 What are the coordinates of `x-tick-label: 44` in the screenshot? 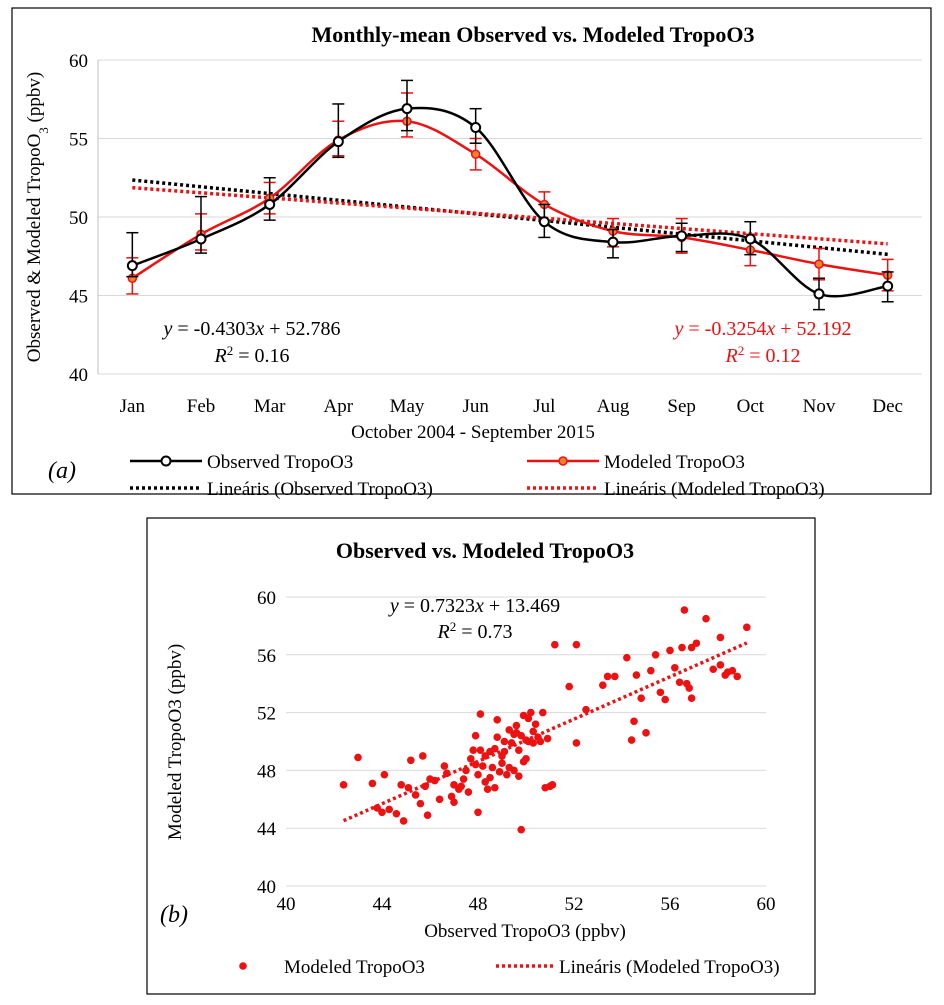 It's located at (383, 904).